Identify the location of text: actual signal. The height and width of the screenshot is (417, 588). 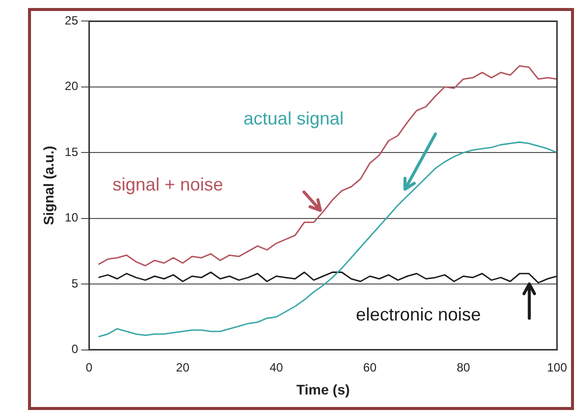
(294, 118).